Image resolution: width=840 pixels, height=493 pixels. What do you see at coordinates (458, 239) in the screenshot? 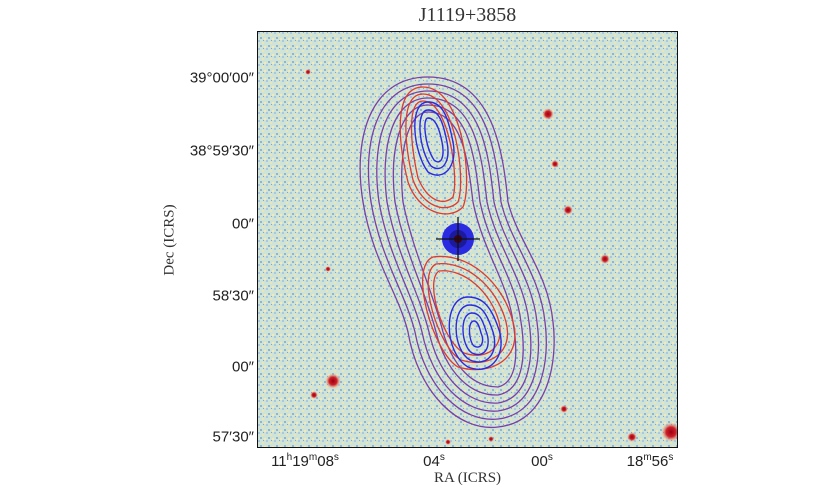
I see `core-crosshair` at bounding box center [458, 239].